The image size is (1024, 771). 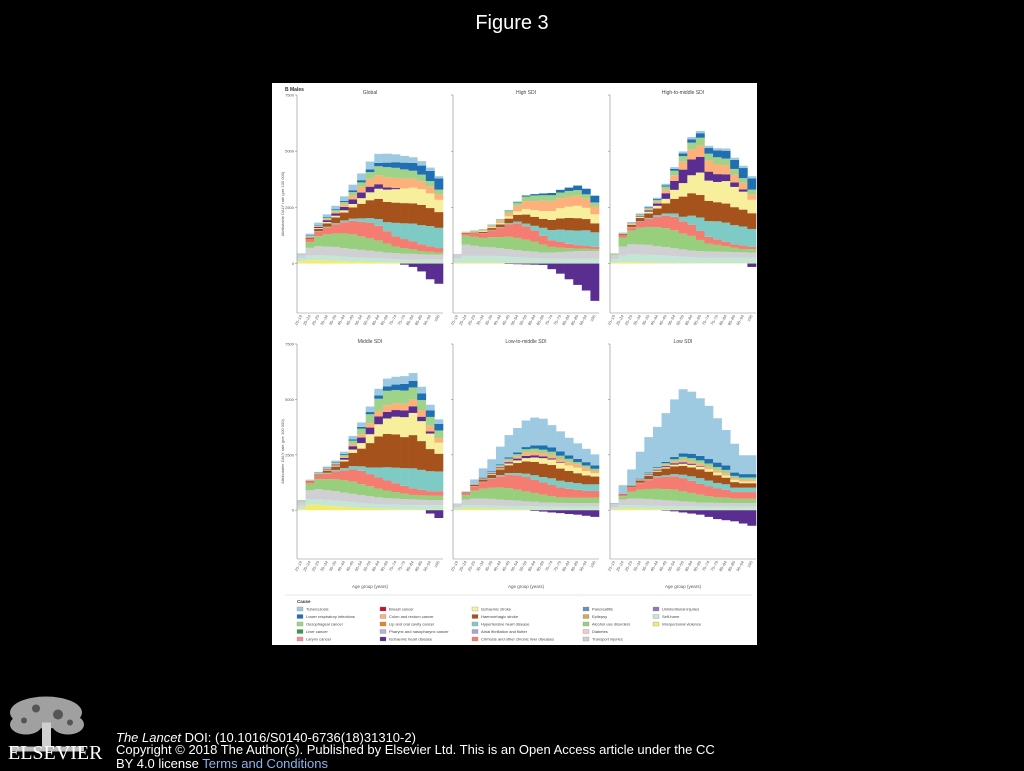 What do you see at coordinates (593, 317) in the screenshot?
I see `x-tick-label: ≥95` at bounding box center [593, 317].